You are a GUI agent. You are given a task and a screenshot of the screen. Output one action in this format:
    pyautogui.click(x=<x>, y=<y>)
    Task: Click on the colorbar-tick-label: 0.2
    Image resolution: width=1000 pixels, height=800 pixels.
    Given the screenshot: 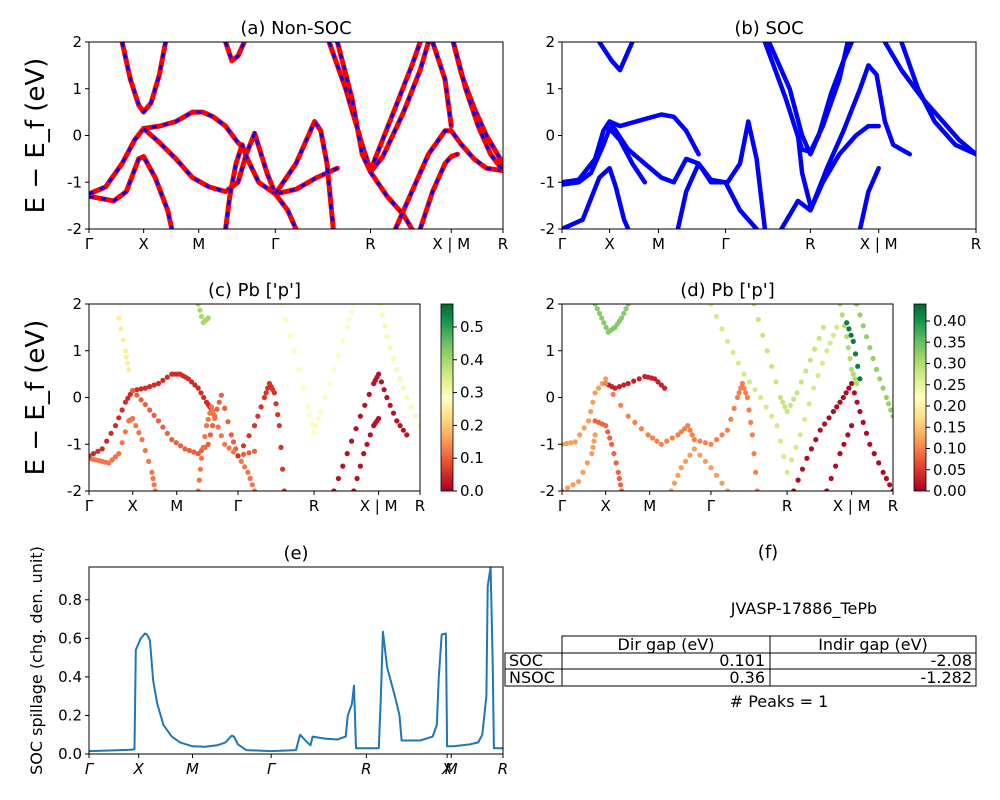 What is the action you would take?
    pyautogui.click(x=472, y=425)
    